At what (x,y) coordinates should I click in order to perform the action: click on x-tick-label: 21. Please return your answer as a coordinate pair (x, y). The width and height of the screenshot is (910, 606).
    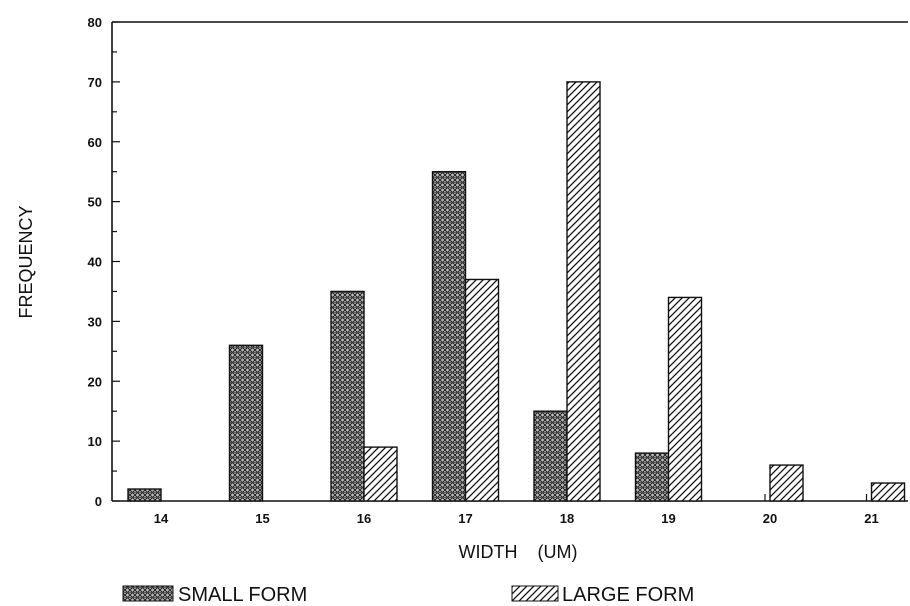
    Looking at the image, I should click on (871, 518).